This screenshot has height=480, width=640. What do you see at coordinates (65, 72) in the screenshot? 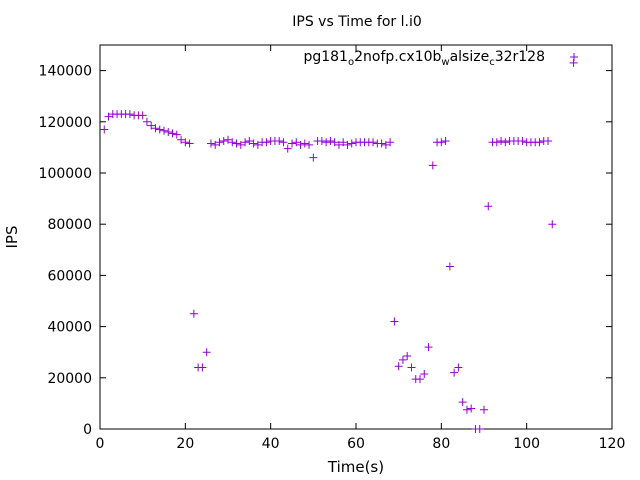
I see `y-tick-label: 140000` at bounding box center [65, 72].